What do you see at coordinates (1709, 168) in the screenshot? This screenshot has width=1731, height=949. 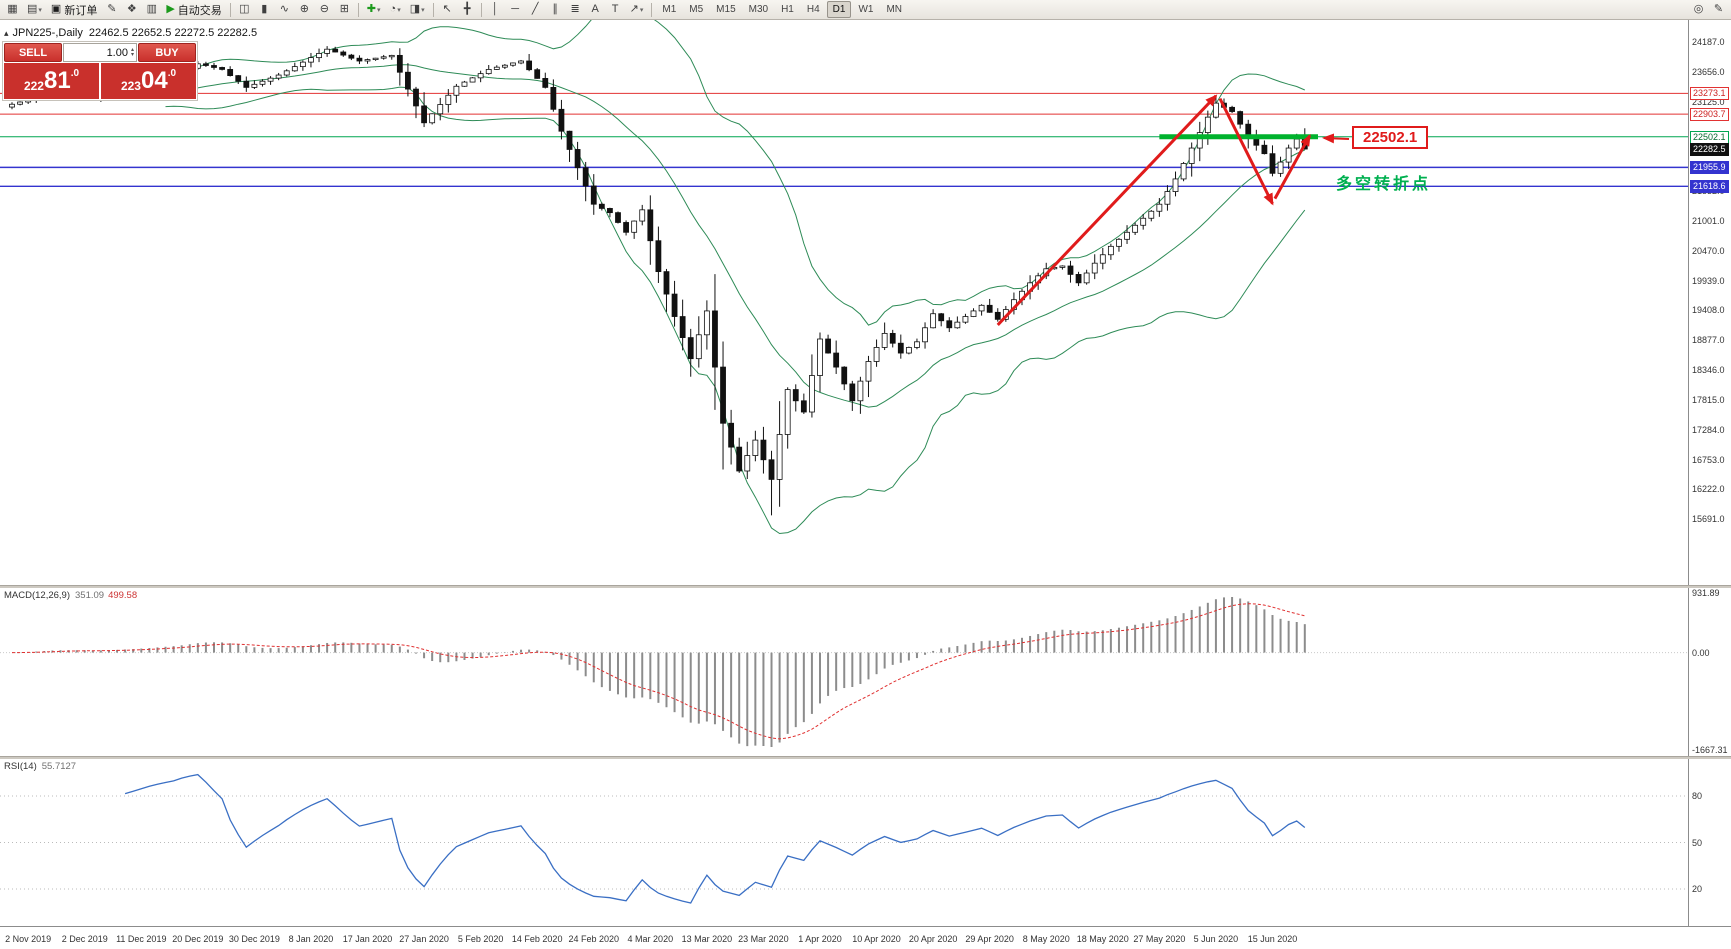 I see `price-label-blue-line: 21955.9` at bounding box center [1709, 168].